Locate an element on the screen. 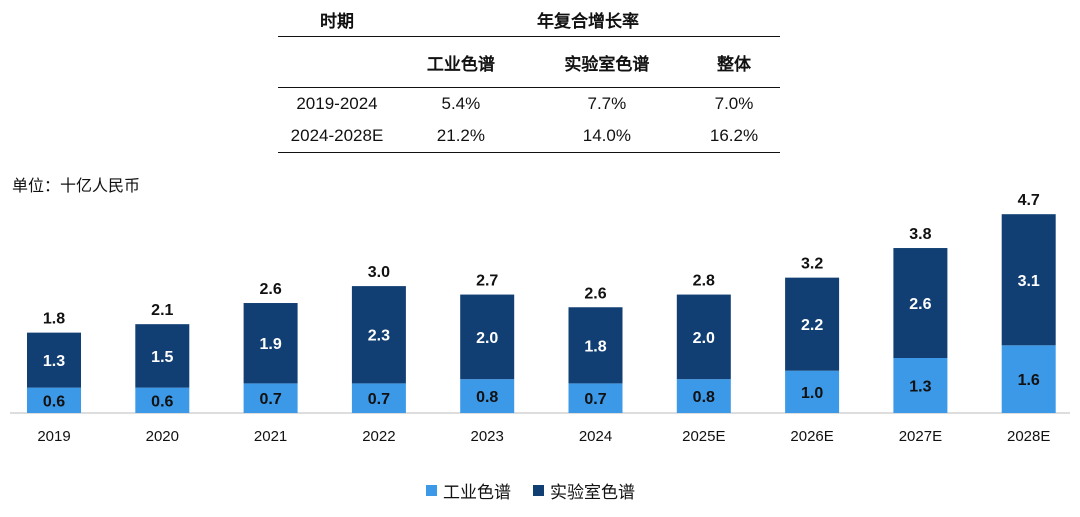 The width and height of the screenshot is (1080, 517). legend-item-industrial: 工业色谱 is located at coordinates (468, 490).